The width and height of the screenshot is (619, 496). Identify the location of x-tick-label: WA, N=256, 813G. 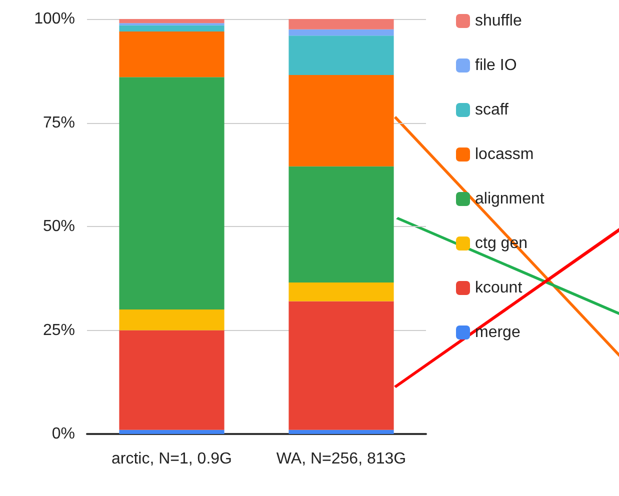
(341, 459).